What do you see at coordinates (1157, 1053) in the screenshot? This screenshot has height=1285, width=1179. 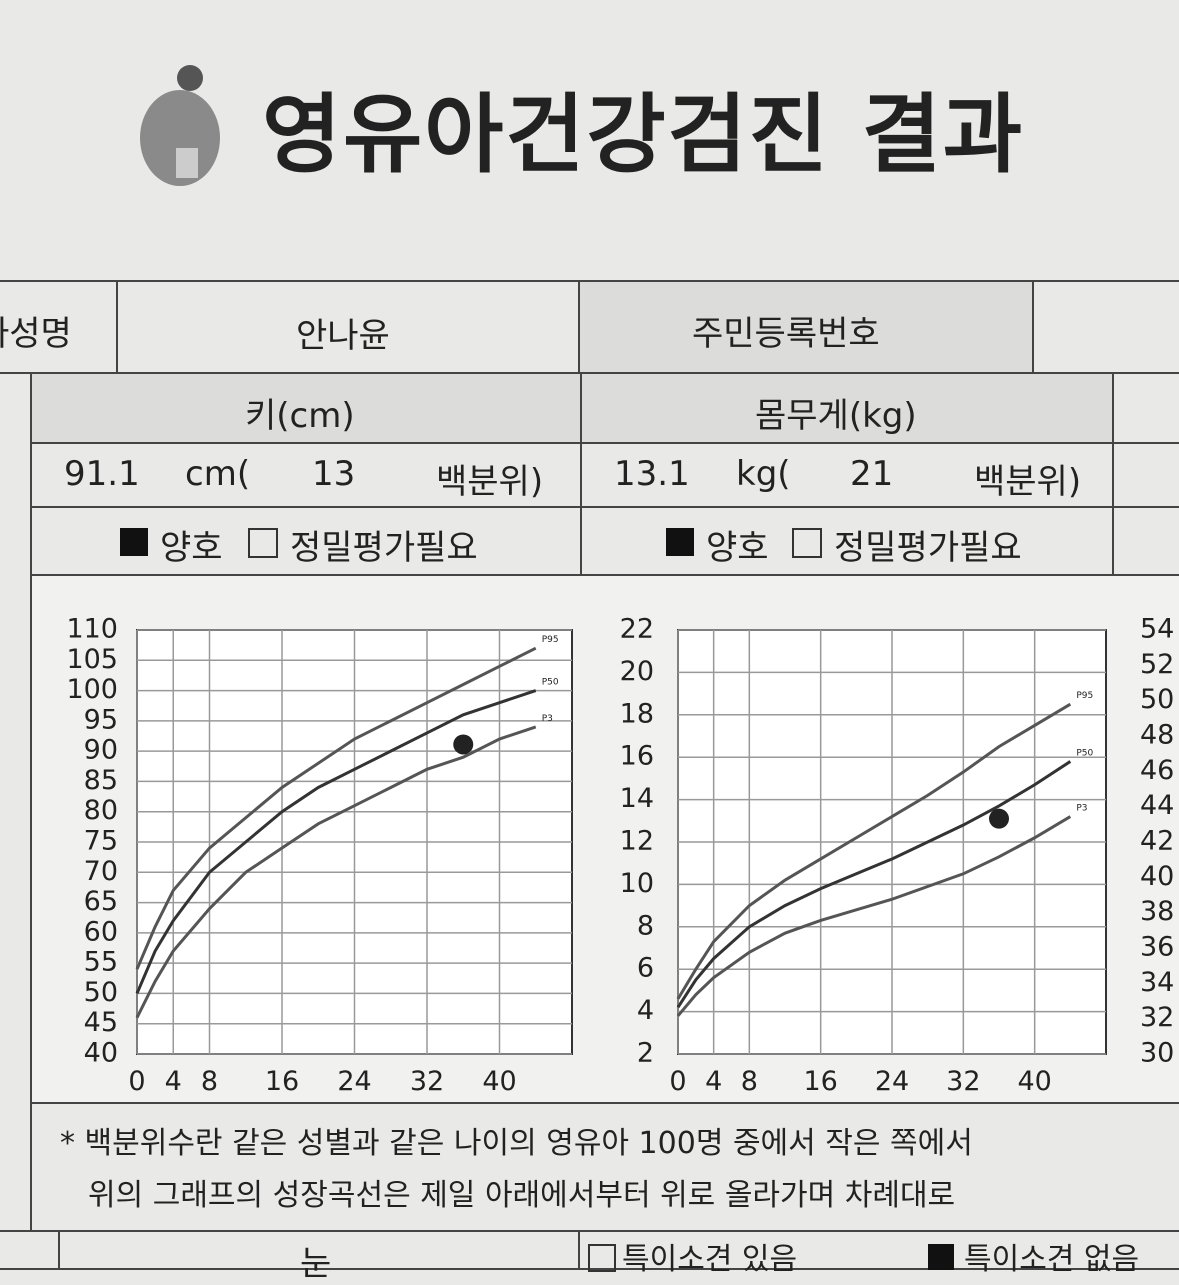 I see `y-tick-label: 30` at bounding box center [1157, 1053].